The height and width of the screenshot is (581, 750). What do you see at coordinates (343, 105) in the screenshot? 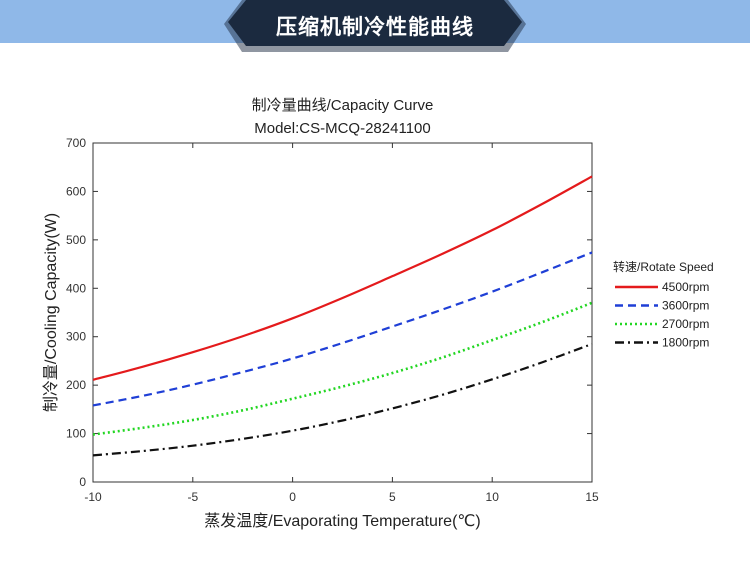
I see `chart-title: 制冷量曲线/Capacity Curve` at bounding box center [343, 105].